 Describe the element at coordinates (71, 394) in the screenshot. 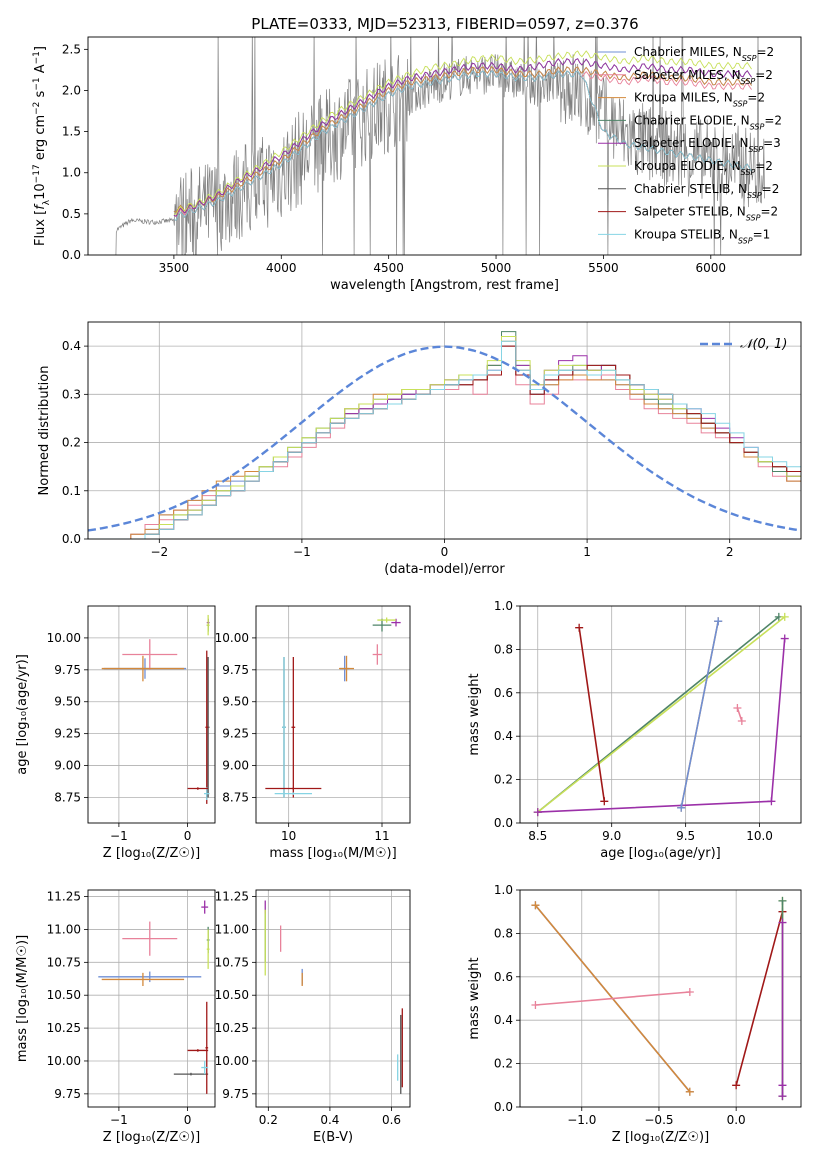

I see `y-tick-label: 0.3` at that location.